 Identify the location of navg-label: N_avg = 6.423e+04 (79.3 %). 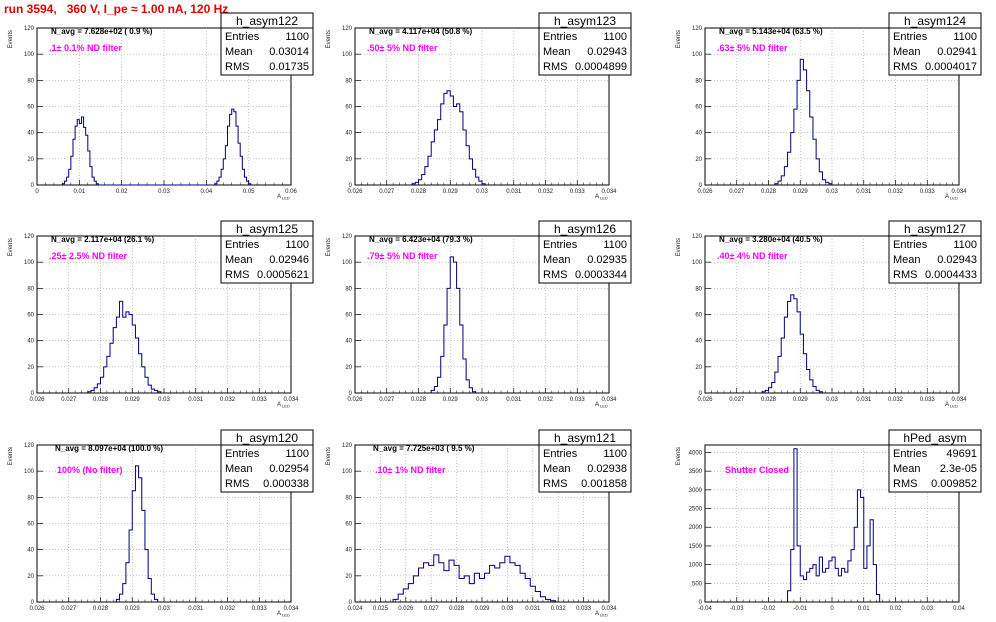
(421, 239).